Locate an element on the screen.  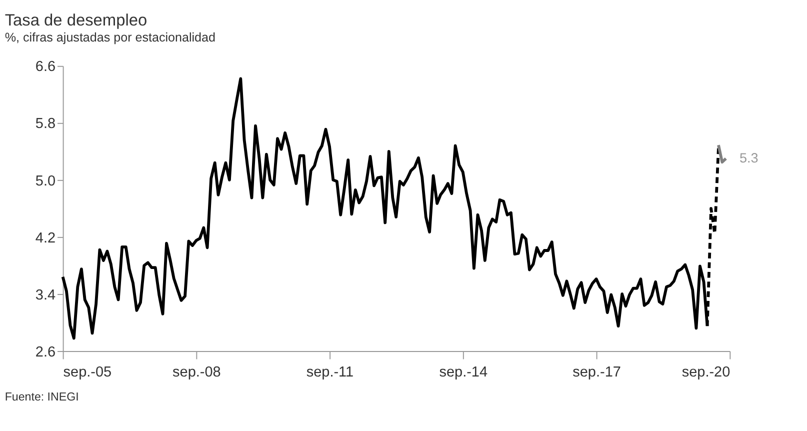
chart-title: Tasa de desempleo is located at coordinates (76, 20).